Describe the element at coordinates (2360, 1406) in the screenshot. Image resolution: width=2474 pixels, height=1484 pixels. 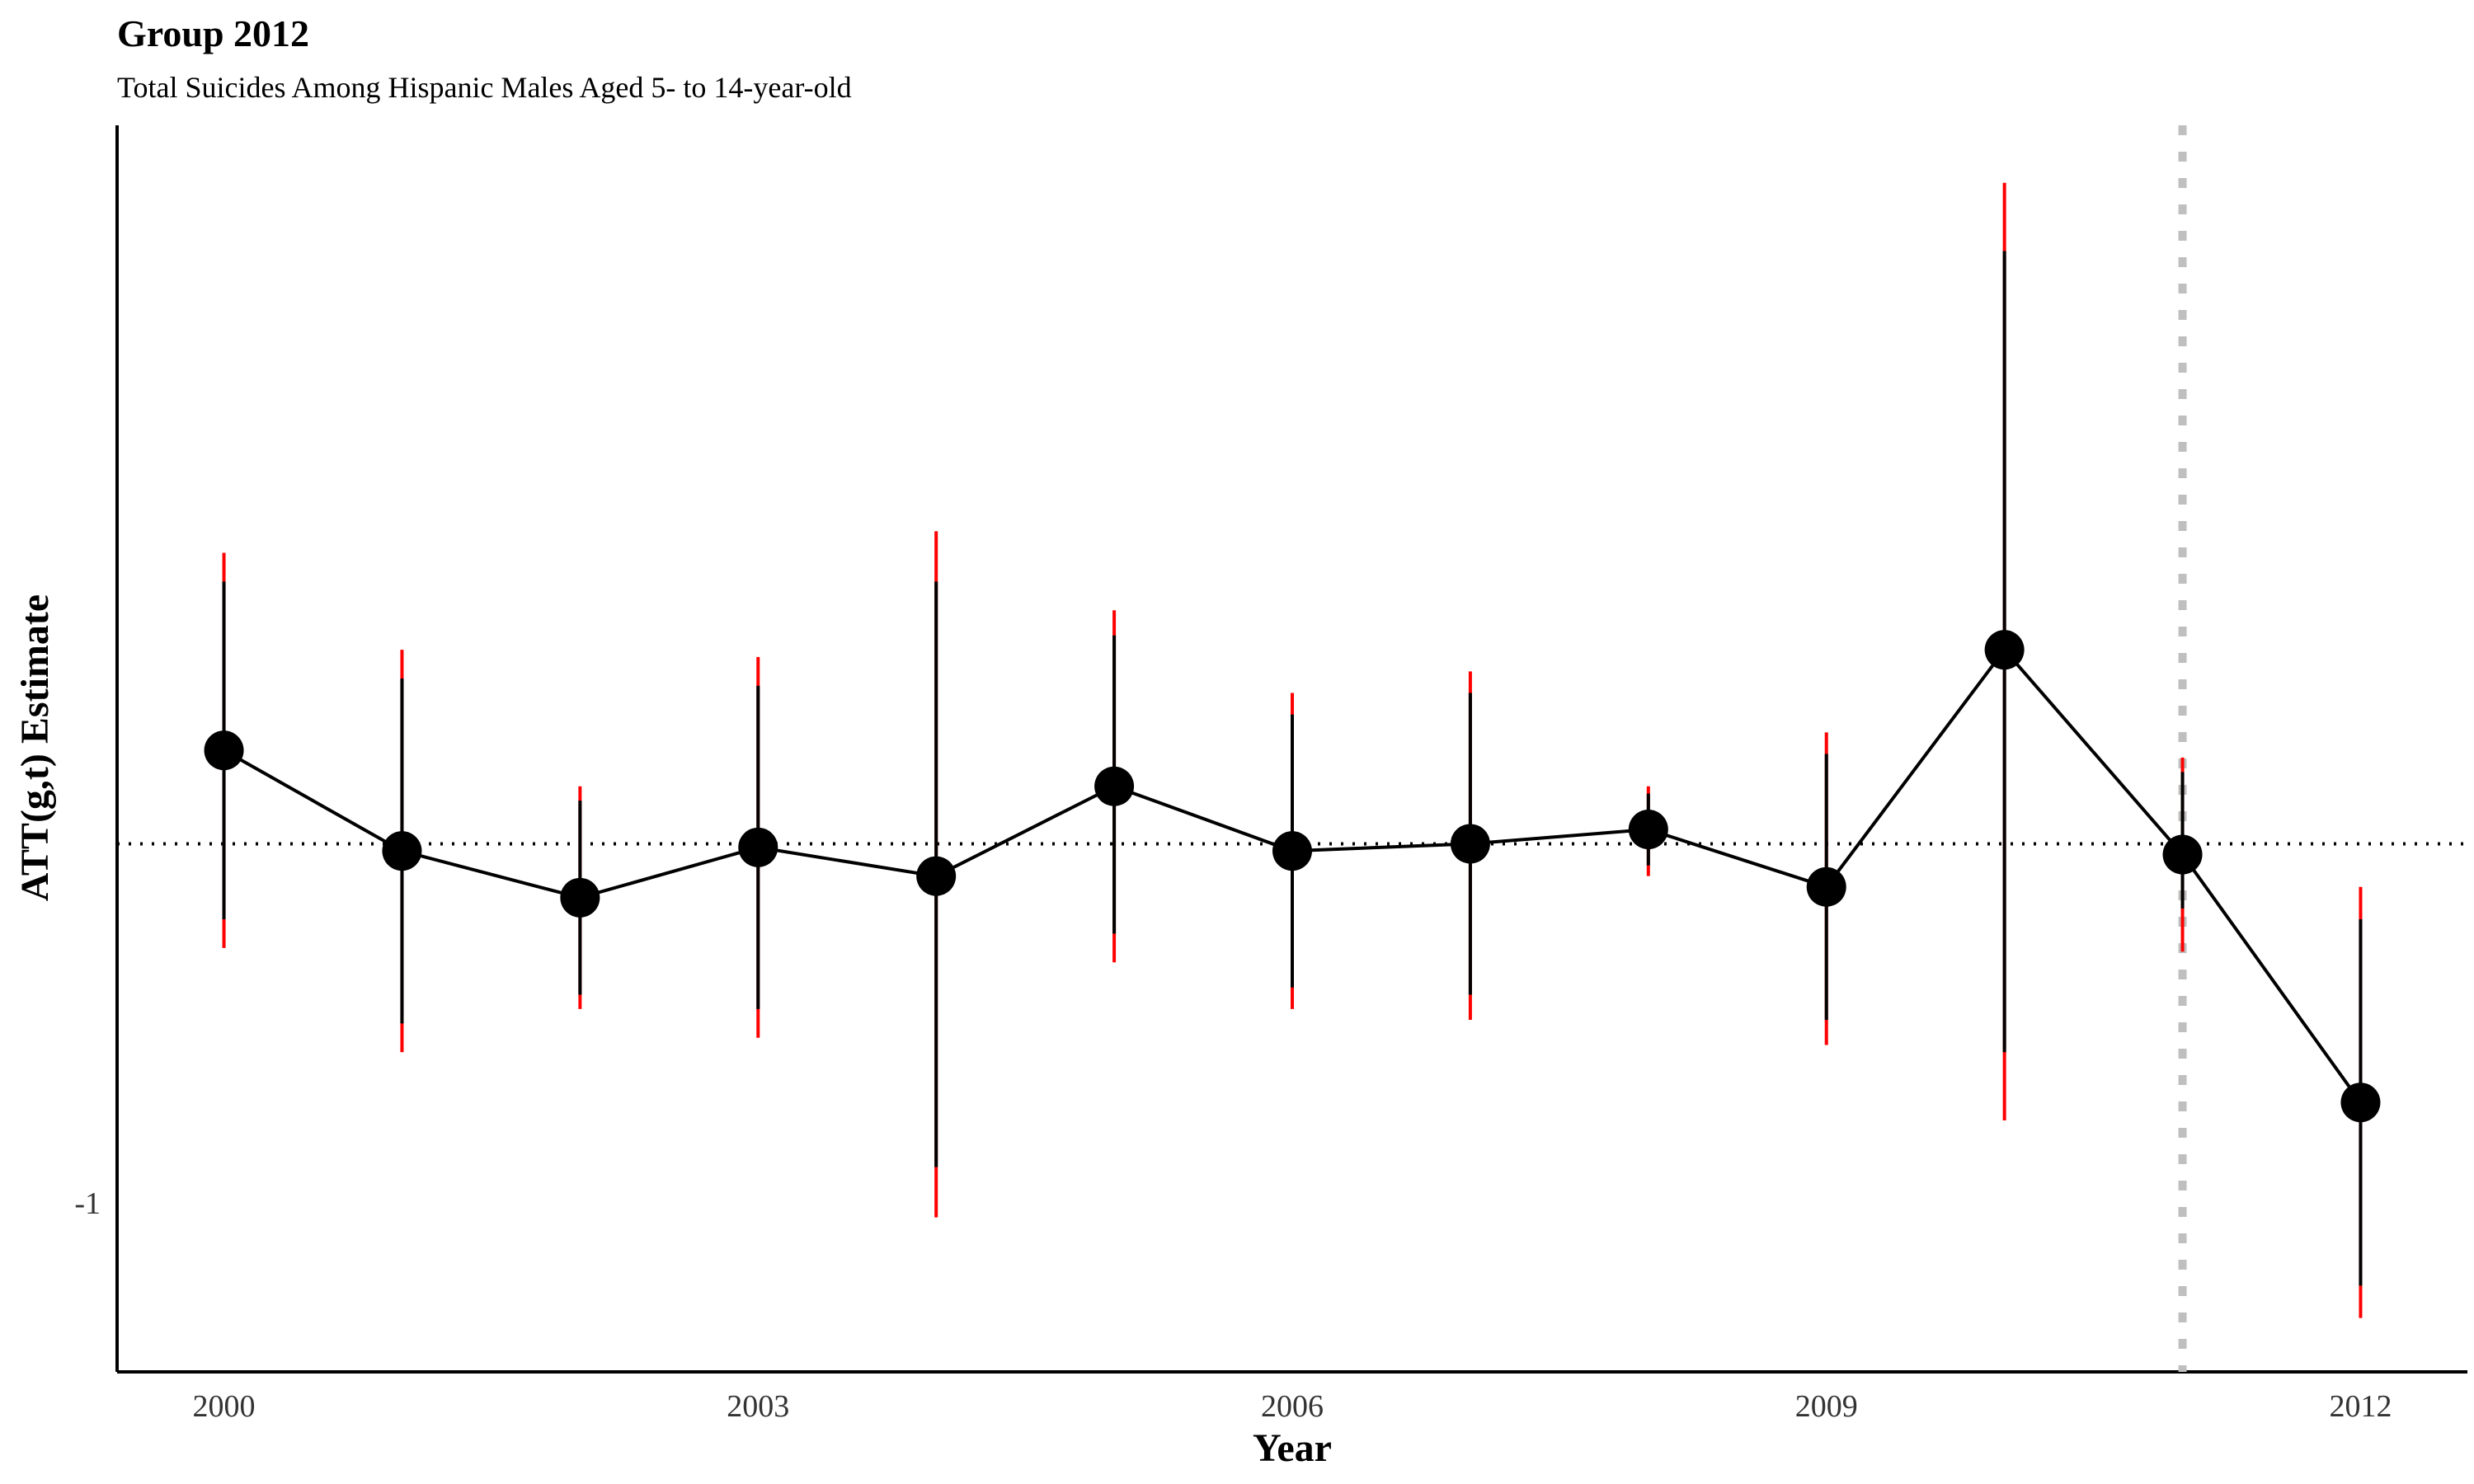
I see `x-tick-label: 2012` at that location.